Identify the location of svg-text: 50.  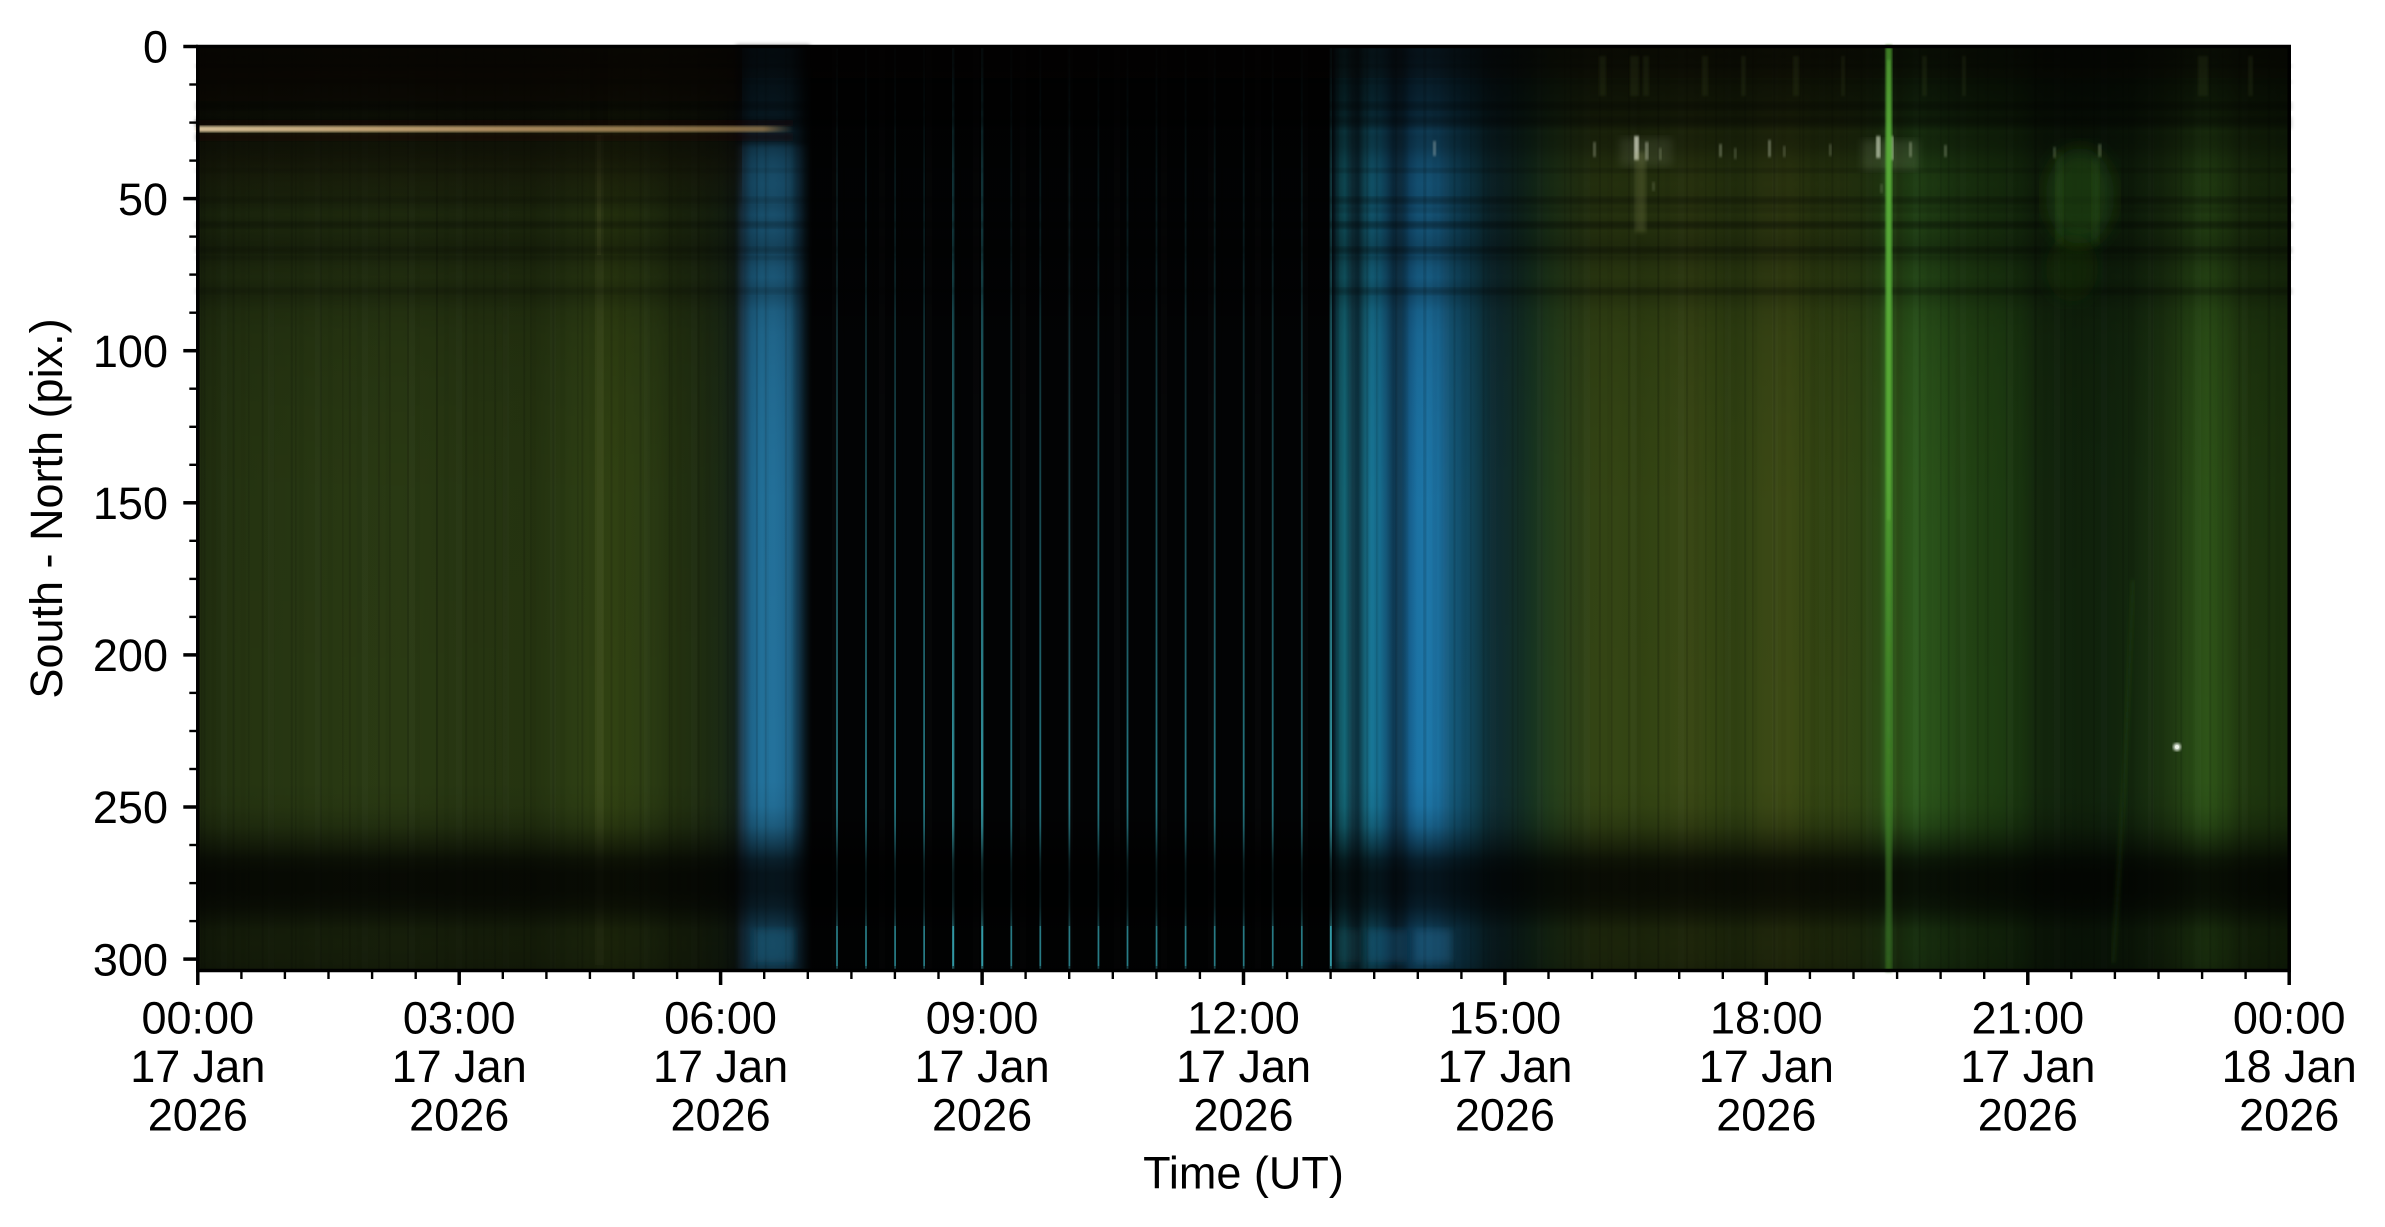
(143, 199).